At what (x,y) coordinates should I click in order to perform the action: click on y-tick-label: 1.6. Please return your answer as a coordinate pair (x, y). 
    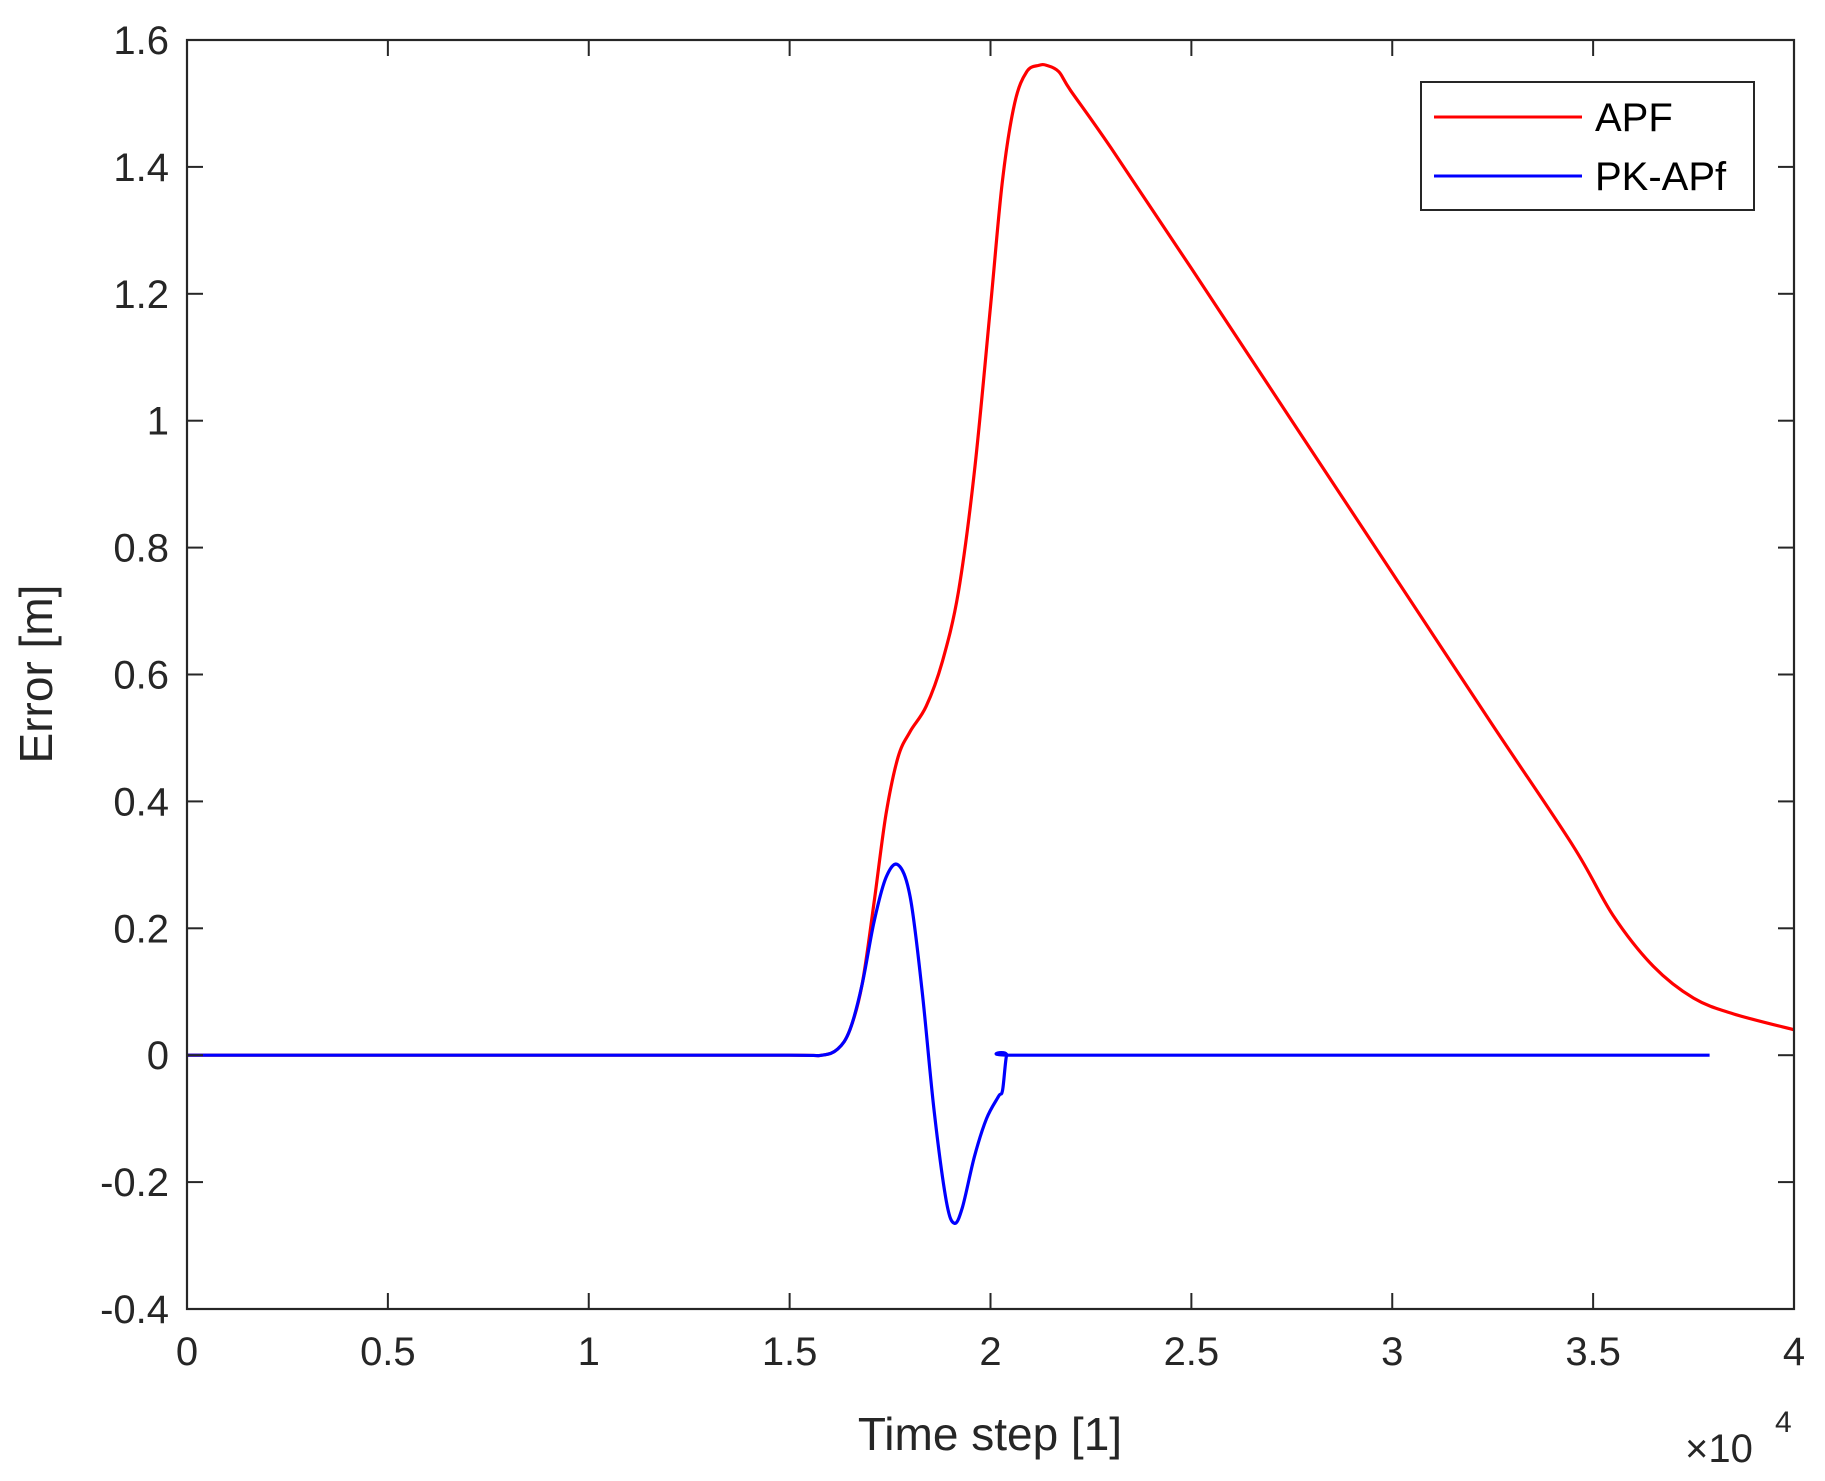
    Looking at the image, I should click on (141, 41).